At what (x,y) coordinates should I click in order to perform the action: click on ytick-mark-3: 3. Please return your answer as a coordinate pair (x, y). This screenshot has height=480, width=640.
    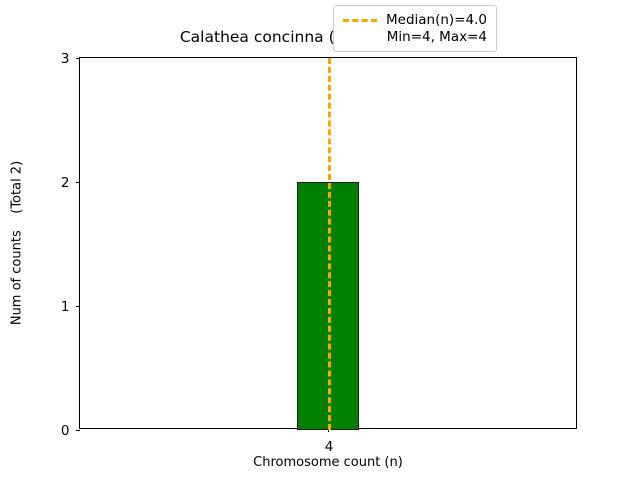
    Looking at the image, I should click on (70, 59).